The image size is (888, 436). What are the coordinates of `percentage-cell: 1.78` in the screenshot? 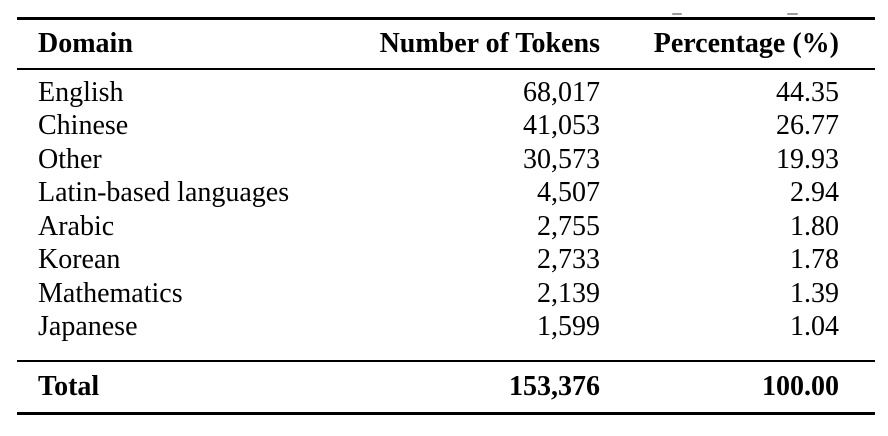 It's located at (814, 260).